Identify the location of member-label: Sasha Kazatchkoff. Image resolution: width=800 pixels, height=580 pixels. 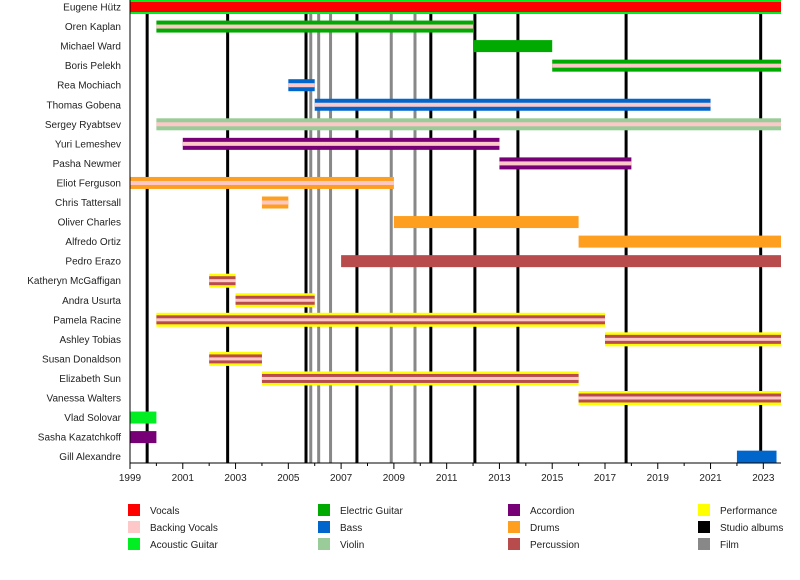
(79, 438).